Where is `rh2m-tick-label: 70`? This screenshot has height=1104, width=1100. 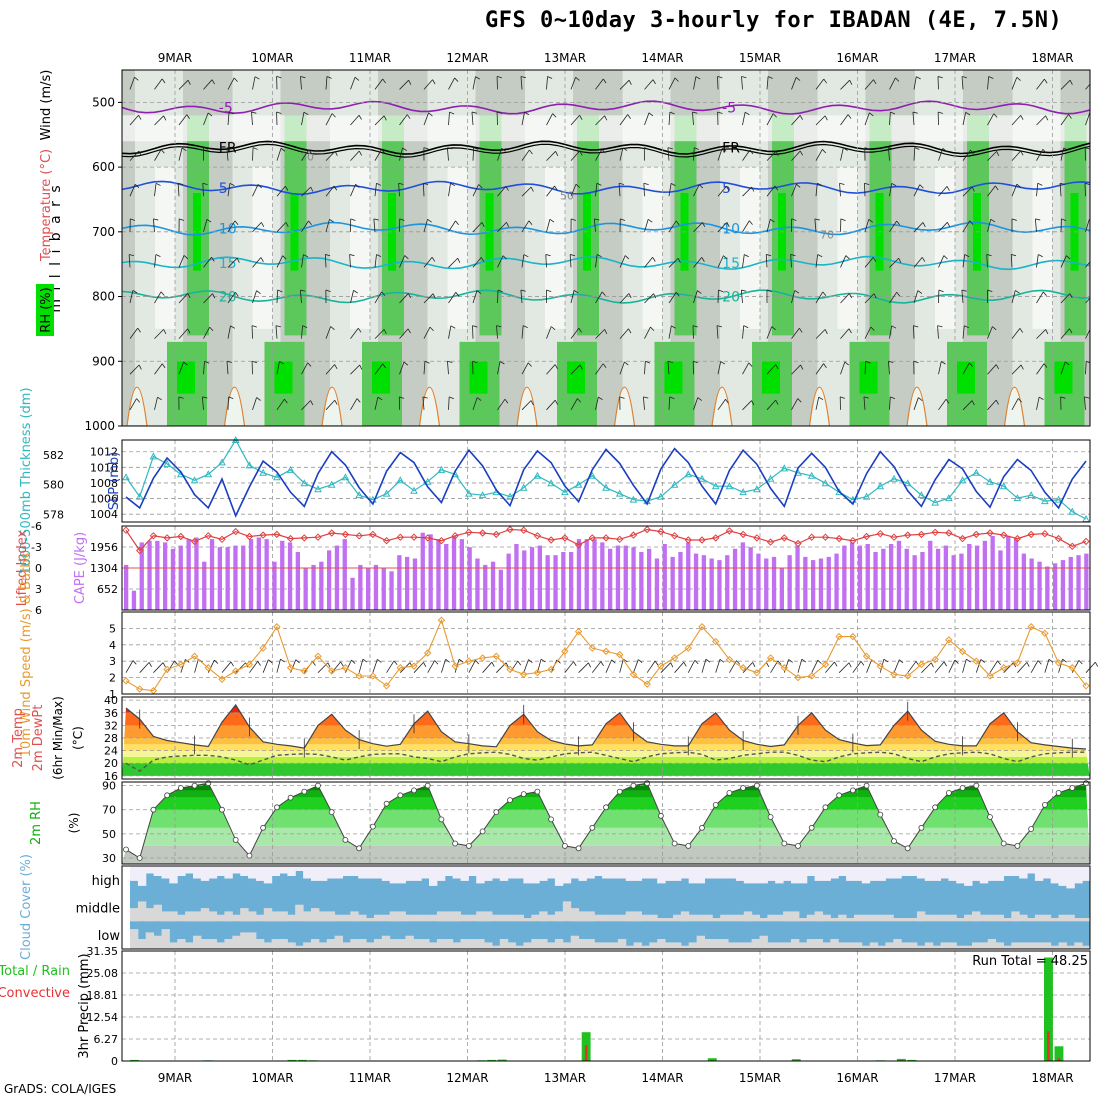 rh2m-tick-label: 70 is located at coordinates (109, 810).